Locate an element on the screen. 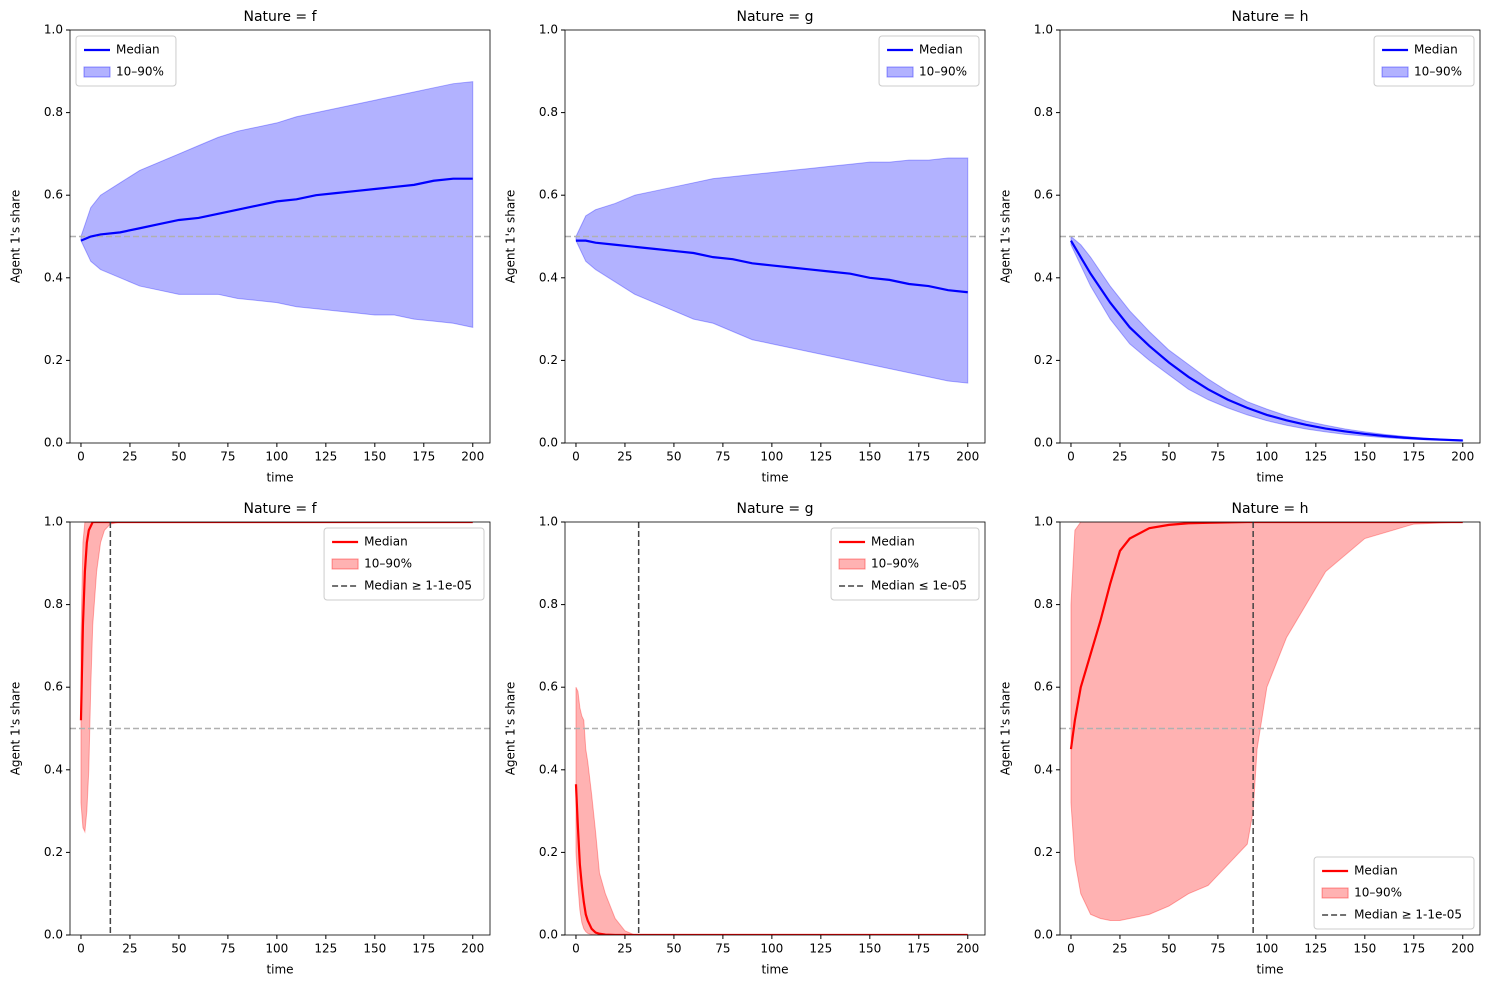 This screenshot has height=989, width=1489. legend: Median 10–90% Median ≥ 1-1e-05 is located at coordinates (1394, 893).